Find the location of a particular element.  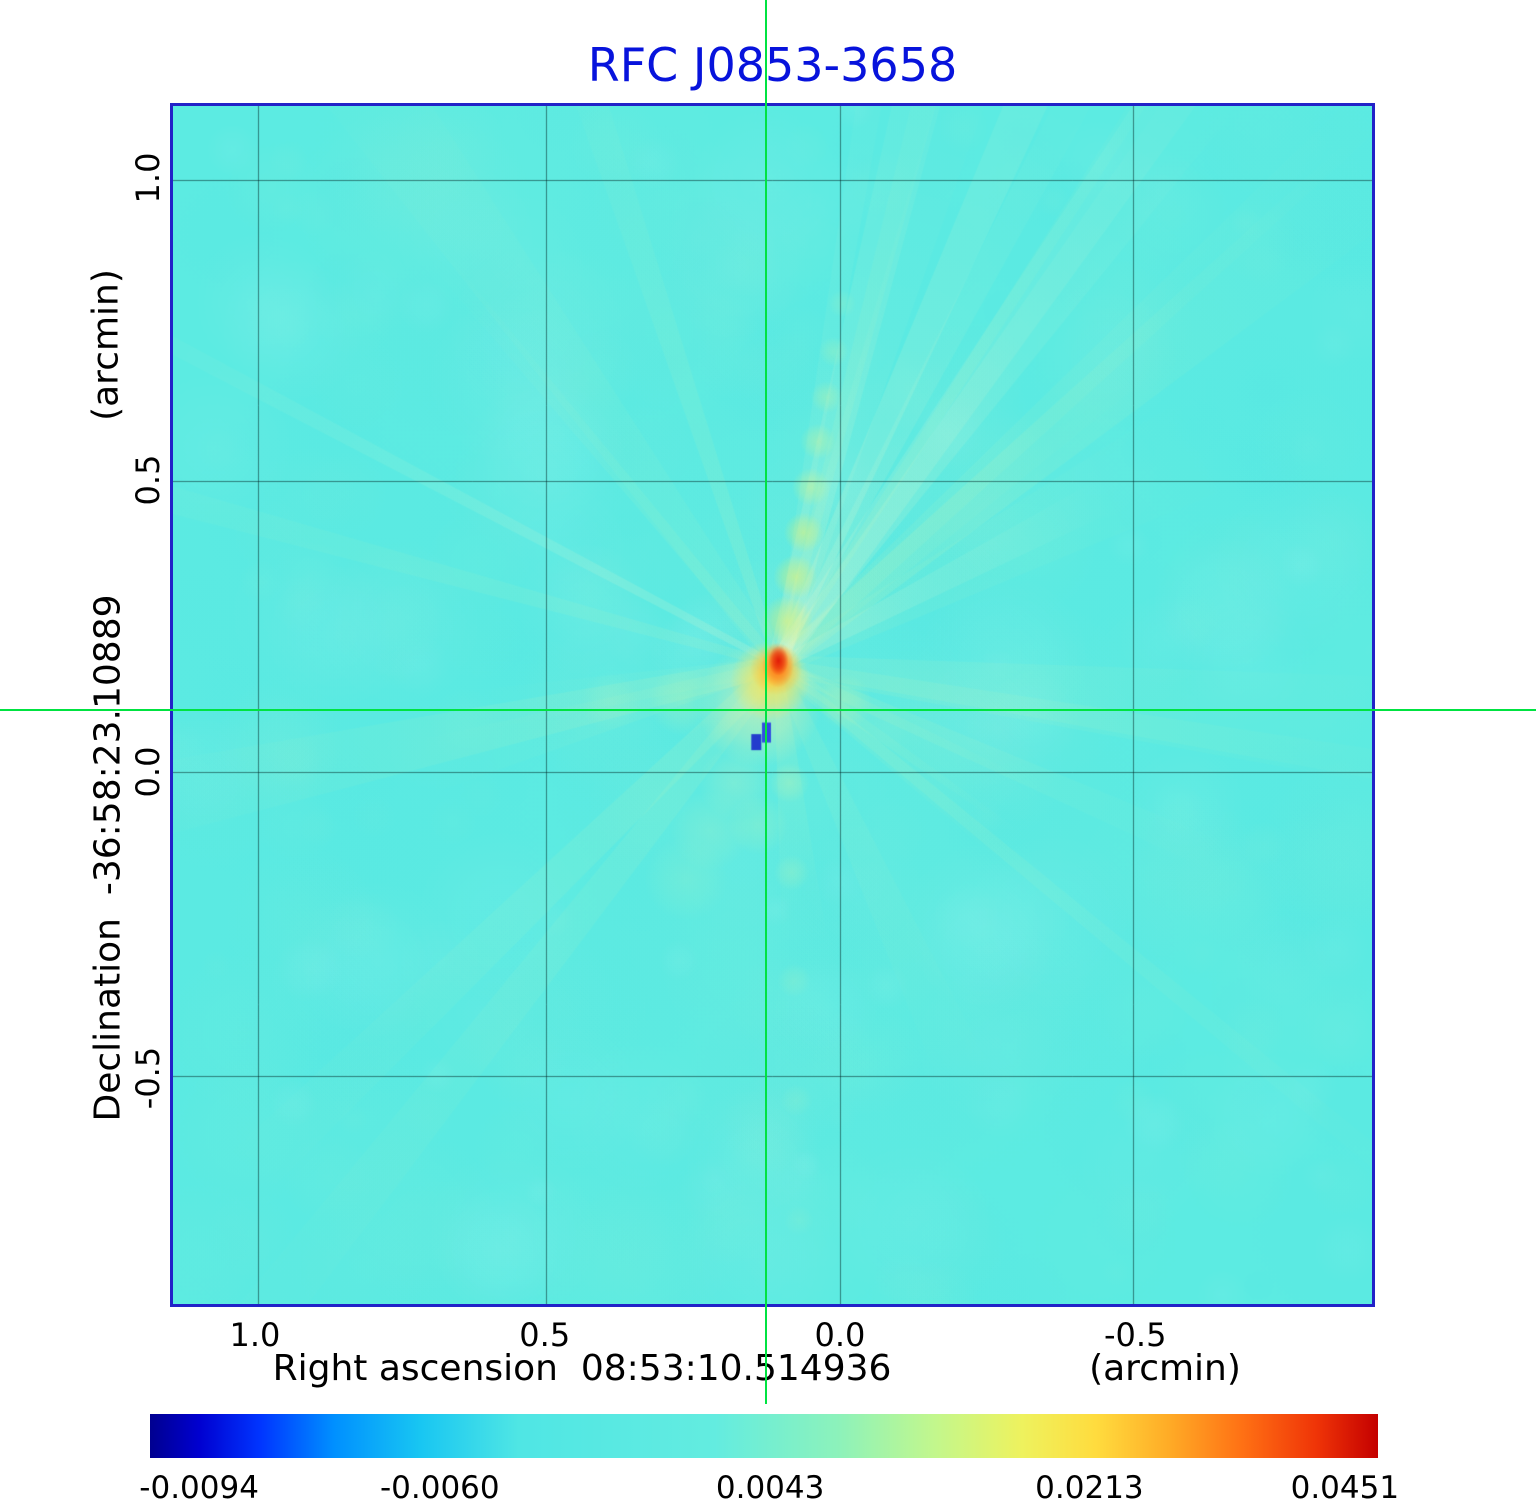

colorbar-tick-label: -0.0094 is located at coordinates (199, 1488).